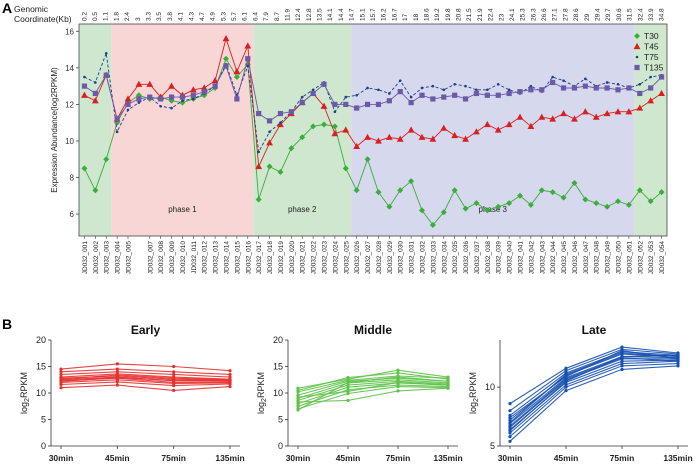 This screenshot has width=696, height=472. Describe the element at coordinates (622, 458) in the screenshot. I see `x-tick-label: 75min` at that location.